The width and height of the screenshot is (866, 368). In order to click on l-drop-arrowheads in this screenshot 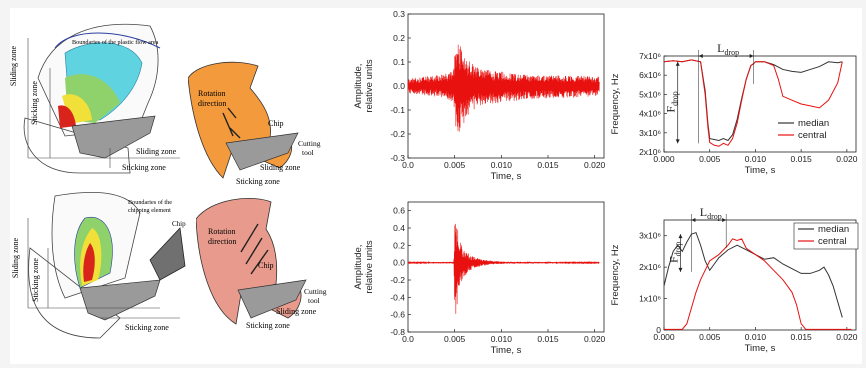, I will do `click(709, 220)`.